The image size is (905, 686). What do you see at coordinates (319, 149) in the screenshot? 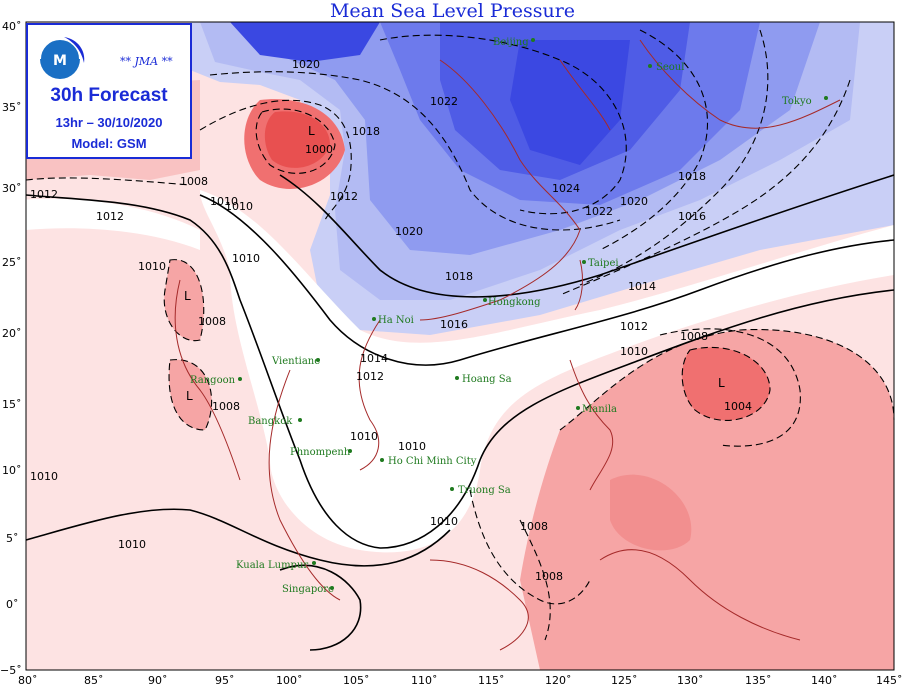
I see `isobar-label: 1000` at bounding box center [319, 149].